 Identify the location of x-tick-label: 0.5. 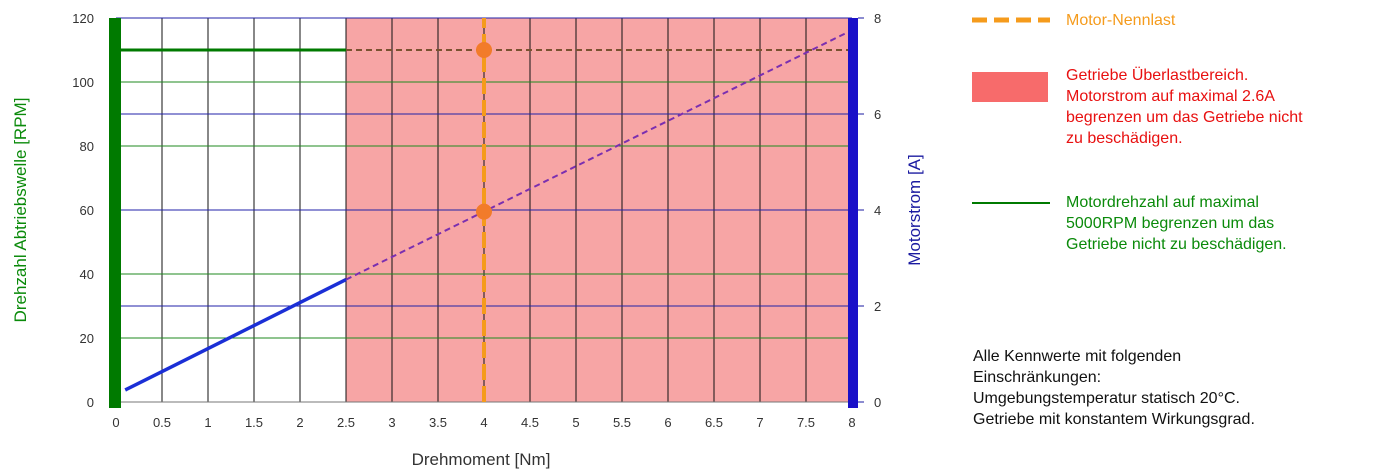
(162, 422).